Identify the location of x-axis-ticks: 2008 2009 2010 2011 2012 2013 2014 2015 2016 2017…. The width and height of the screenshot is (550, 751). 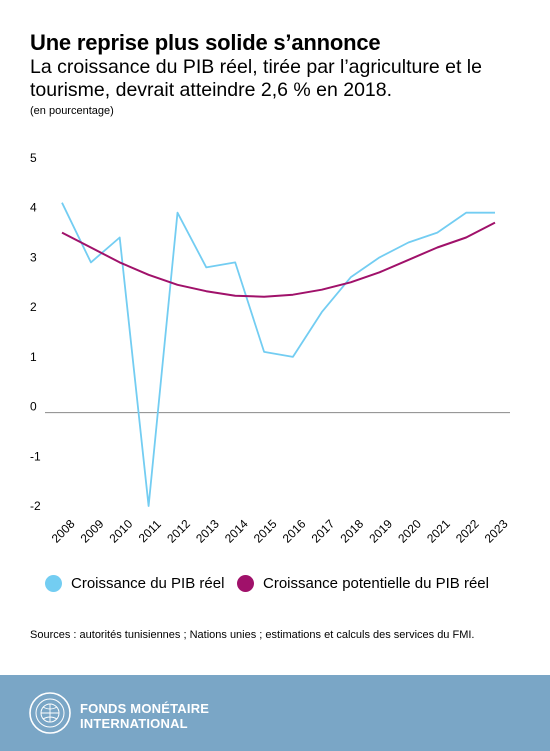
(280, 531).